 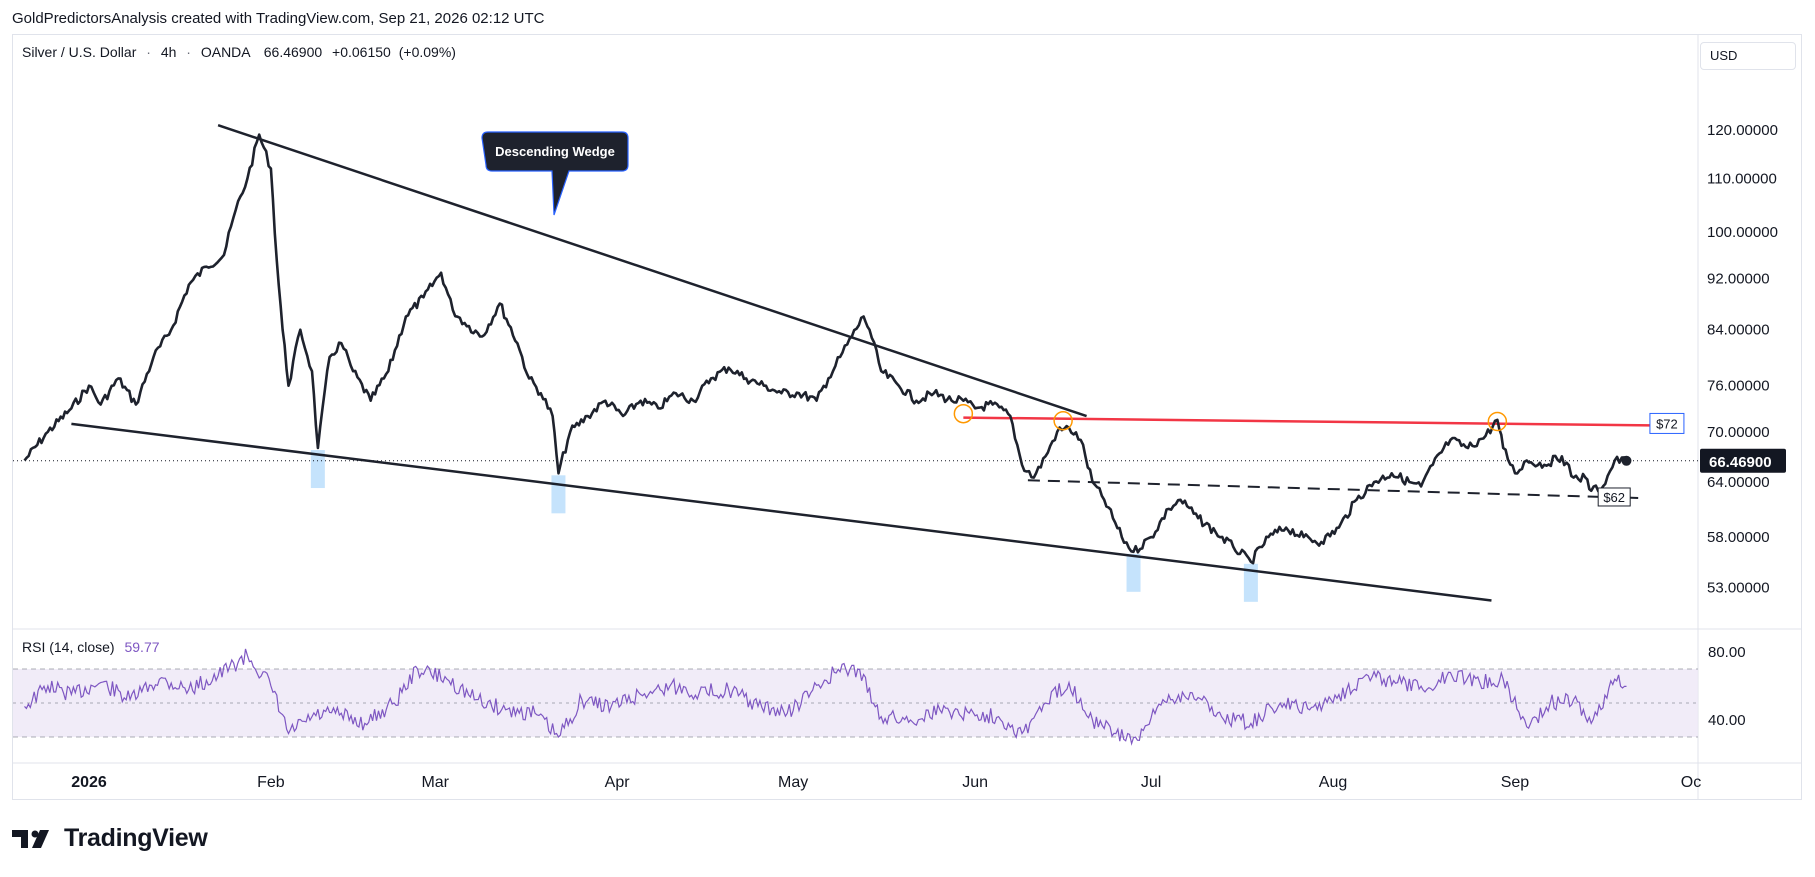 I want to click on wedge-callout-box, so click(x=555, y=173).